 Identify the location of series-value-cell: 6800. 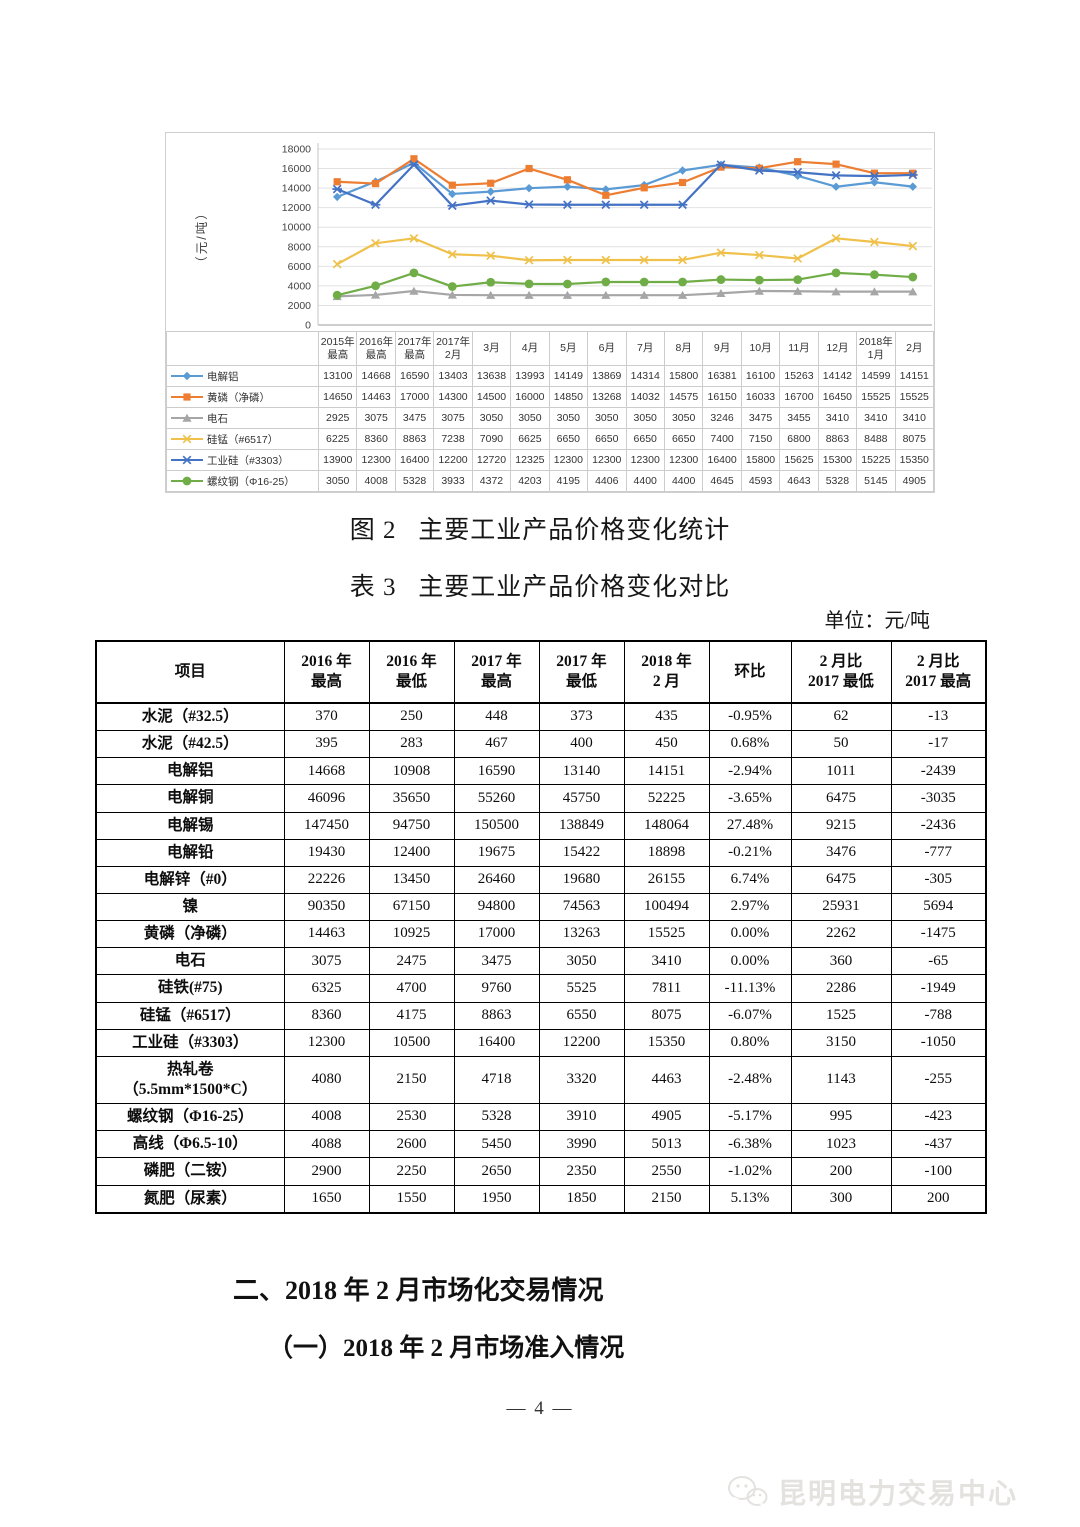
(799, 439).